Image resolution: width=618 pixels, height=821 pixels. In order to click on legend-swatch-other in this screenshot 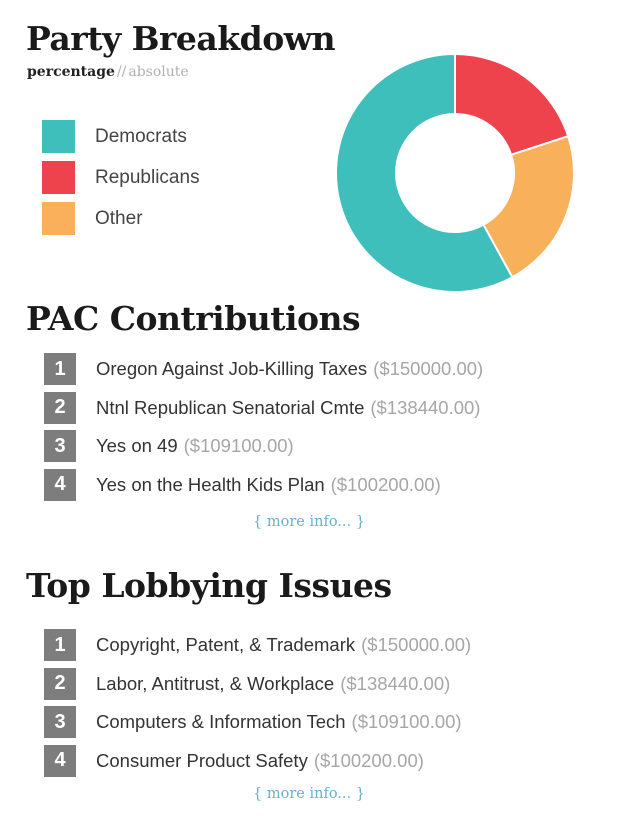, I will do `click(58, 218)`.